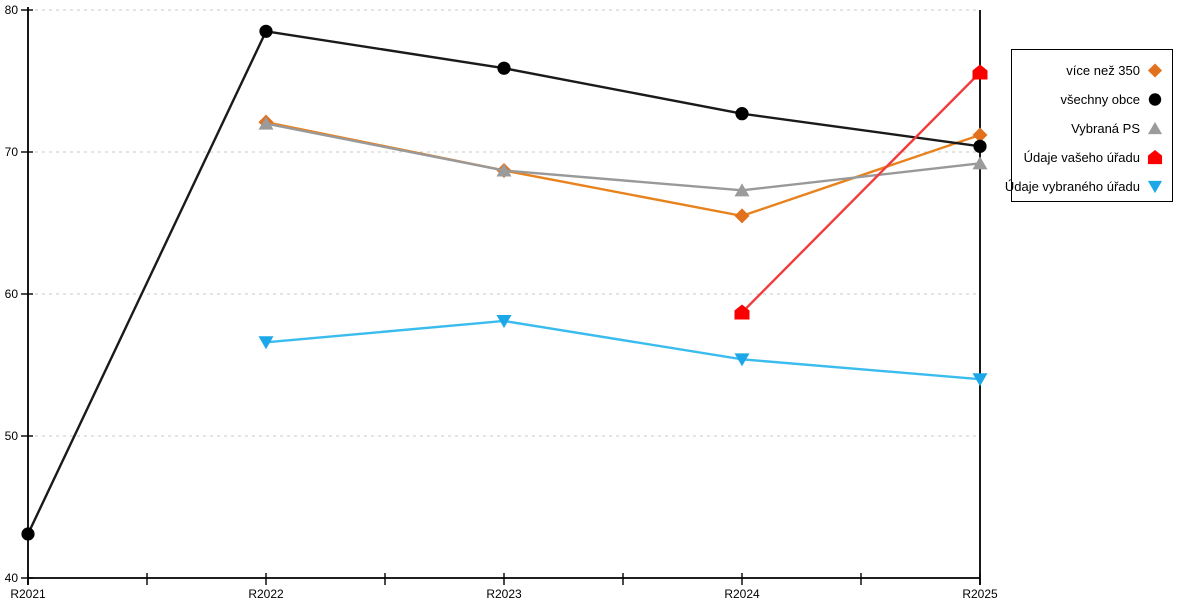 This screenshot has width=1200, height=600. I want to click on legend-marker-diamond-icon, so click(1155, 71).